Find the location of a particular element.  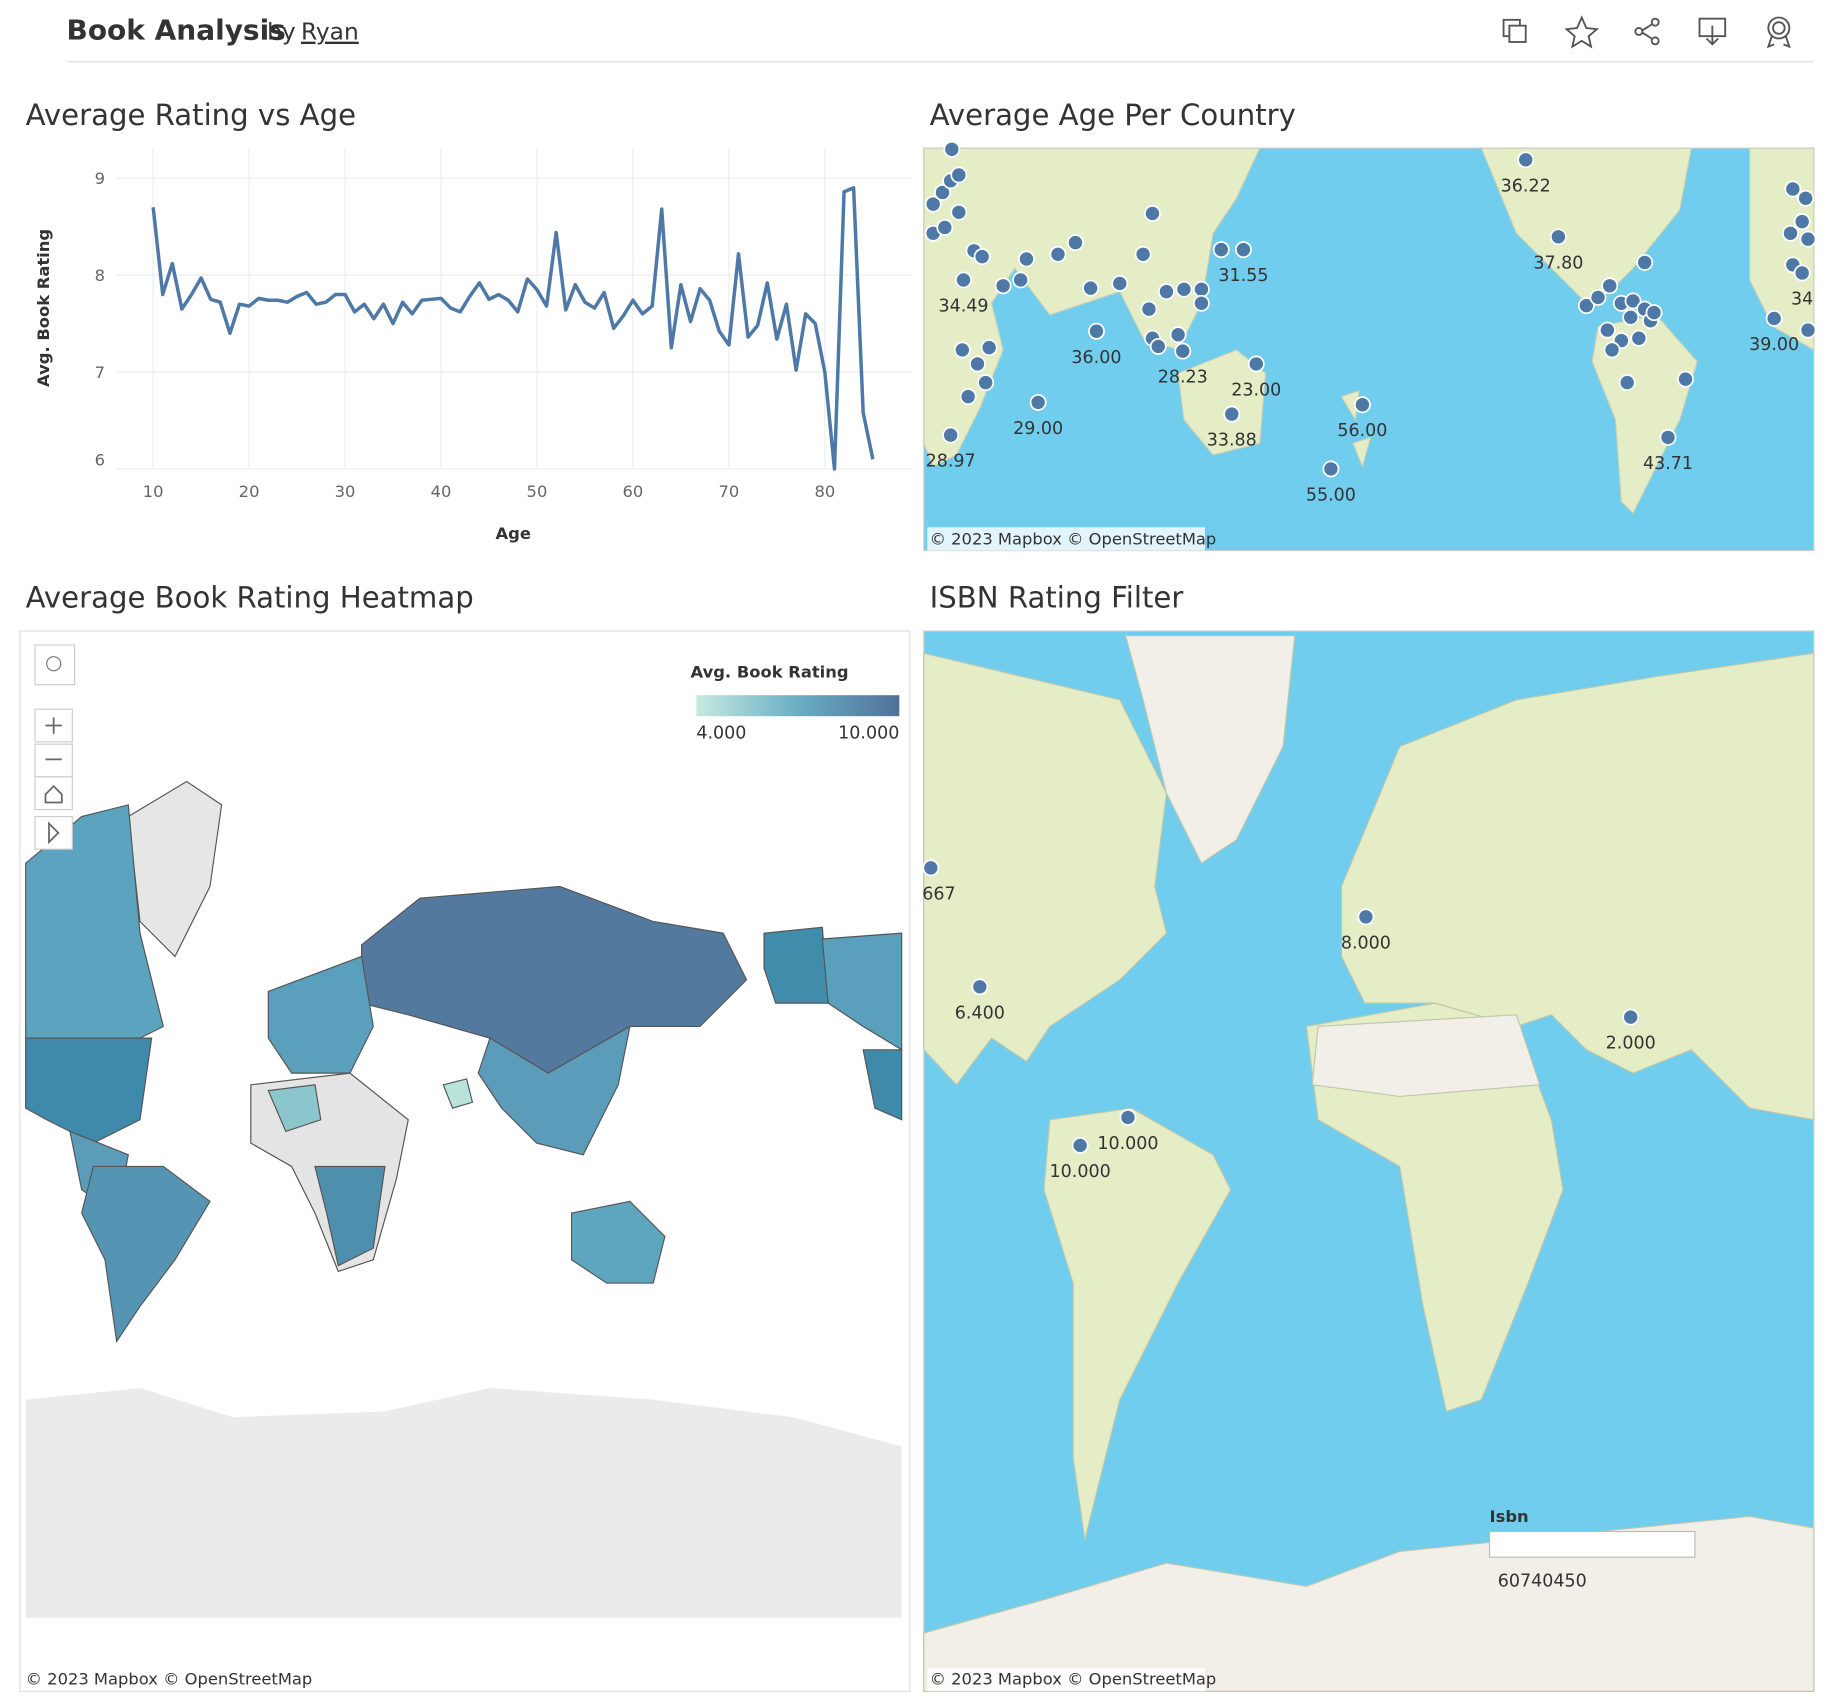

search-button is located at coordinates (55, 665).